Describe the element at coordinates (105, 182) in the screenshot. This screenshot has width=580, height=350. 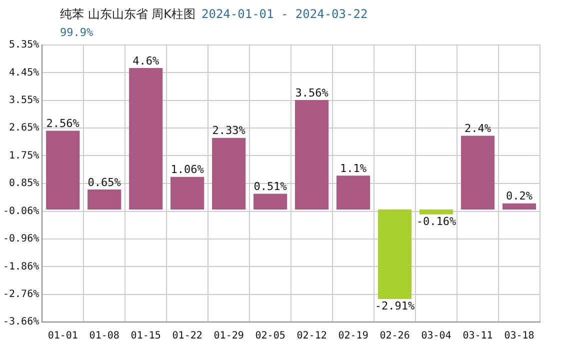
I see `data-label: 0.65%` at that location.